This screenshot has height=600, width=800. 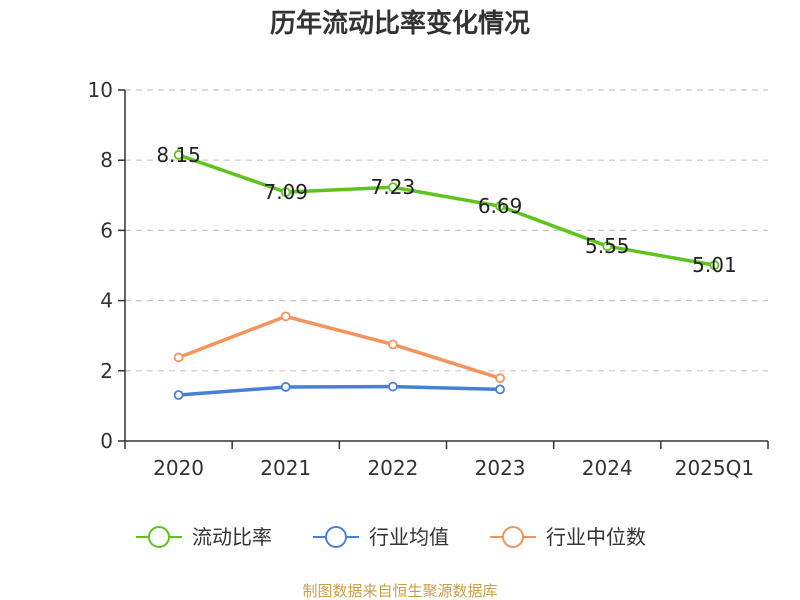 I want to click on legend-label: 行业中位数, so click(x=596, y=537).